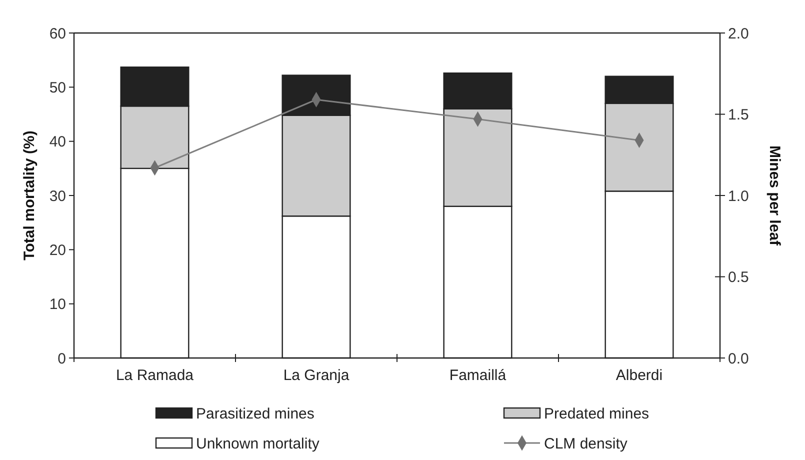  Describe the element at coordinates (258, 443) in the screenshot. I see `legend-label: Unknown mortality` at that location.